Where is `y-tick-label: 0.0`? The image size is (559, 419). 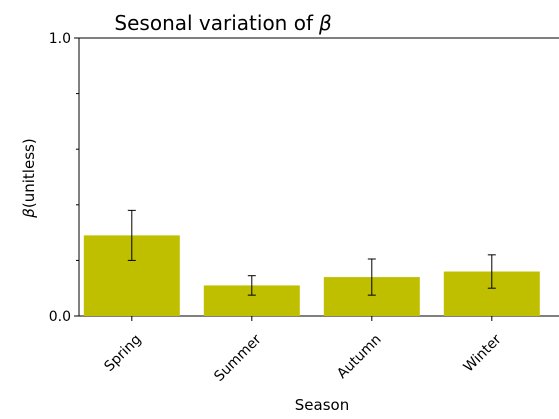
y-tick-label: 0.0 is located at coordinates (60, 317).